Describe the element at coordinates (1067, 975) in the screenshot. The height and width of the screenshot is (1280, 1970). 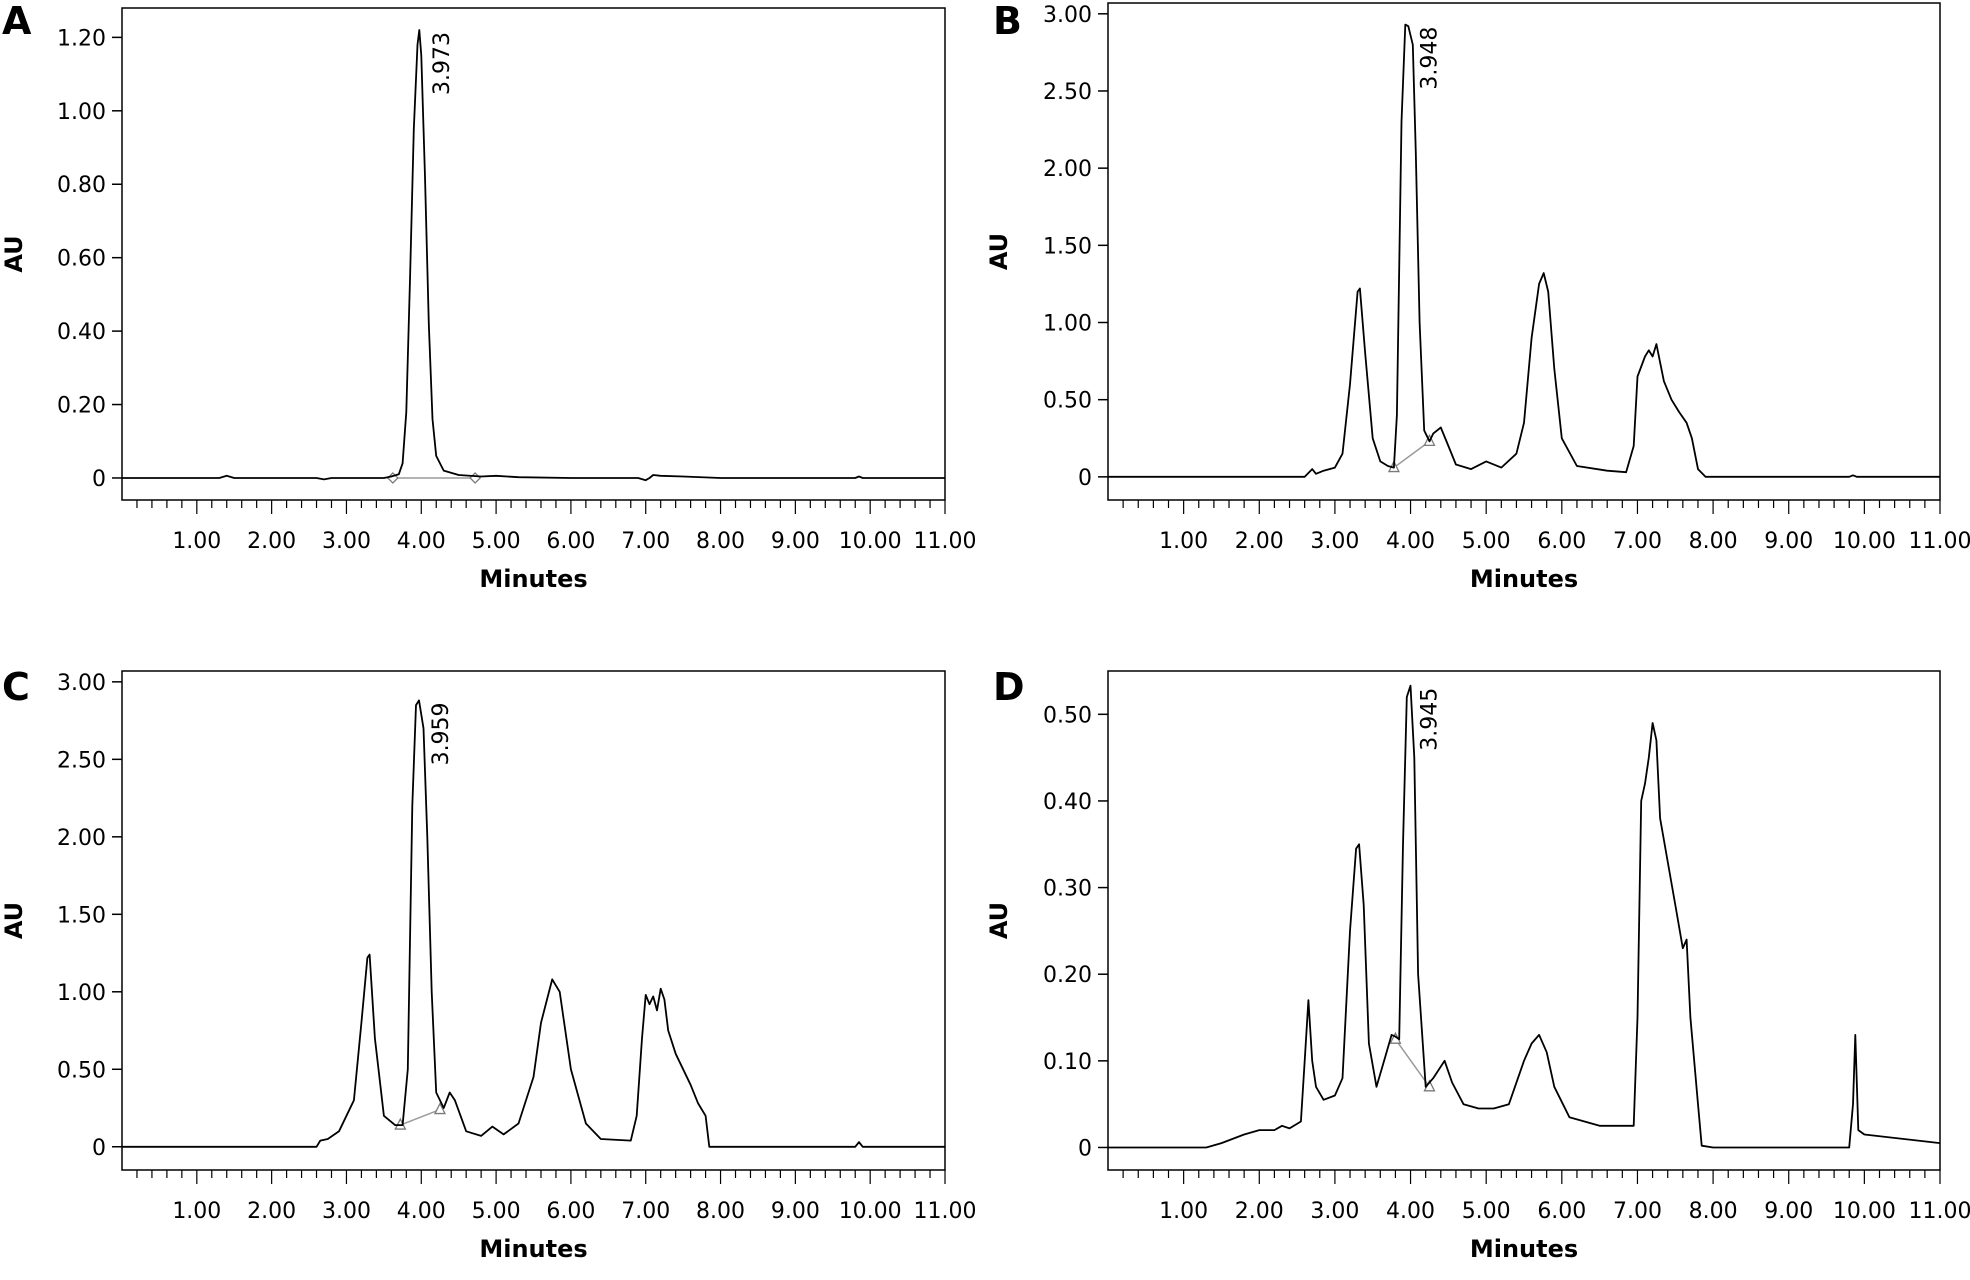
I see `y-tick-label: 0.20` at that location.